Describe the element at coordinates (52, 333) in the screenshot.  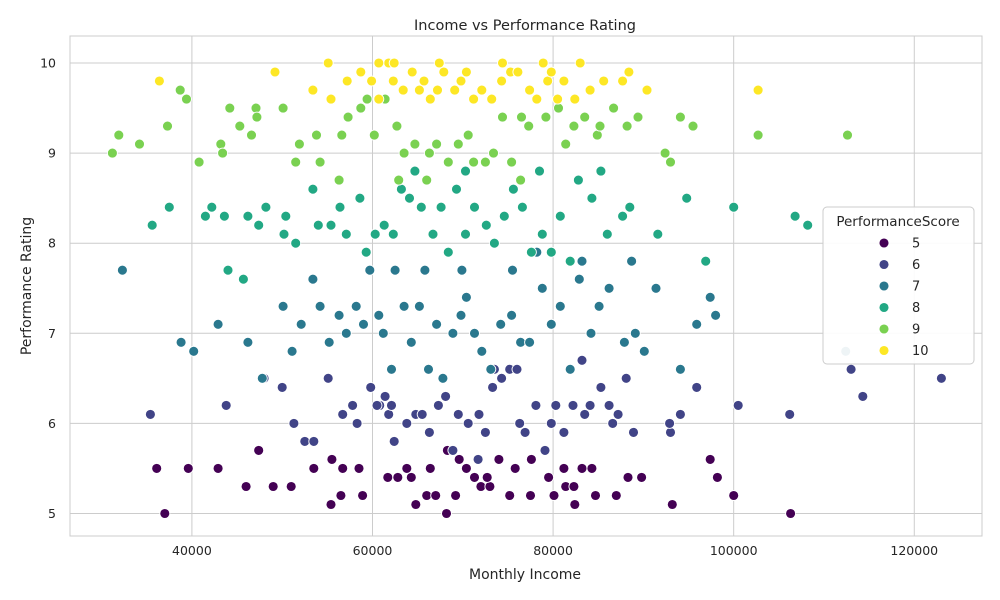
I see `y-tick-label: 7` at that location.